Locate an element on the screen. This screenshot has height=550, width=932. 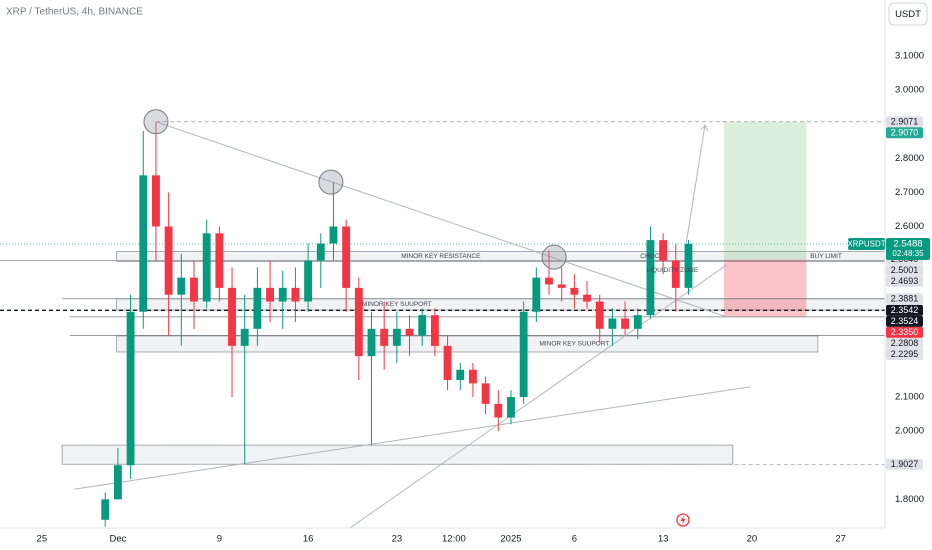
price-tag-label: 2.4693 is located at coordinates (905, 281).